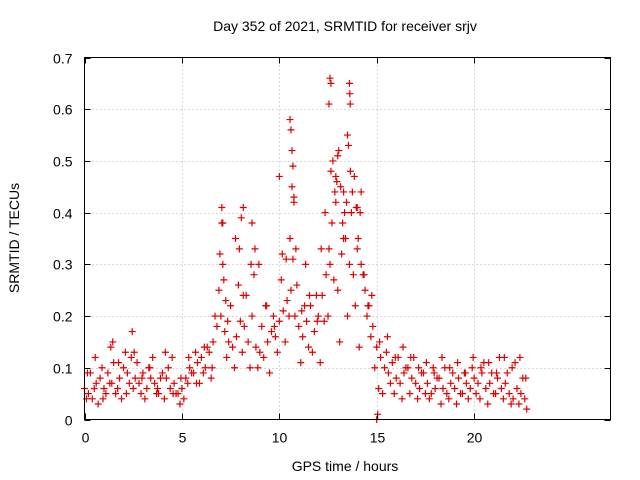 This screenshot has width=640, height=480. I want to click on y-axis-label: SRMTID / TECUs, so click(14, 238).